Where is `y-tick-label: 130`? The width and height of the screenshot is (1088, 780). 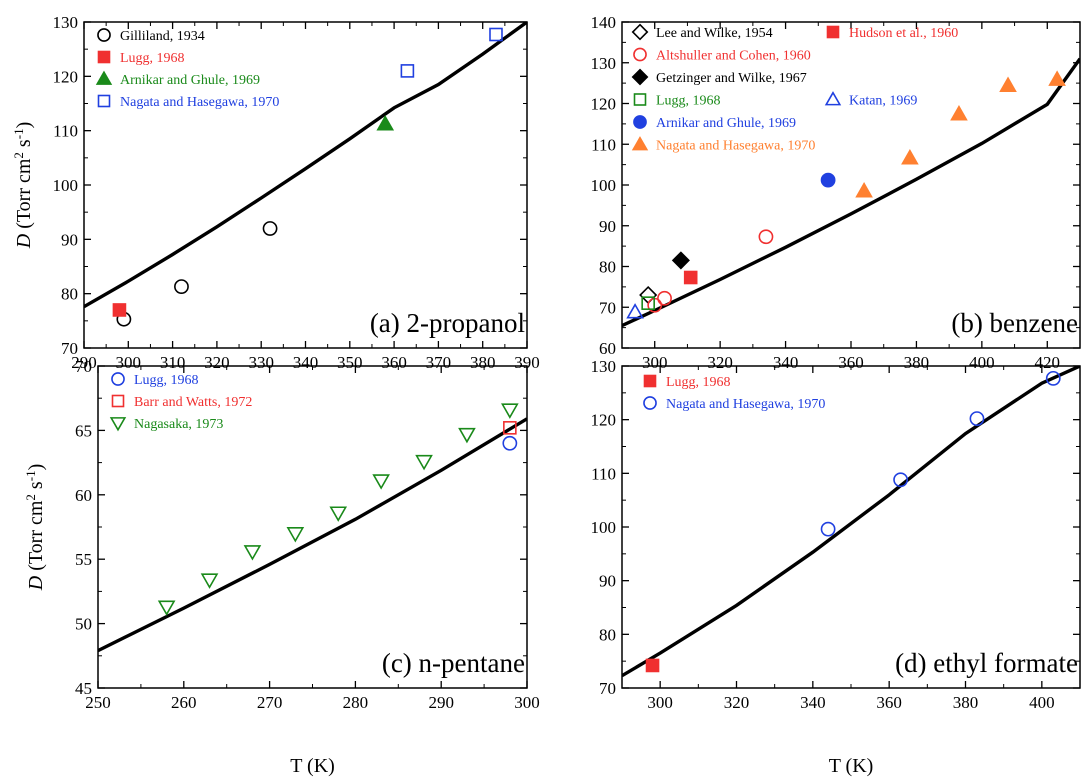
y-tick-label: 130 is located at coordinates (604, 366).